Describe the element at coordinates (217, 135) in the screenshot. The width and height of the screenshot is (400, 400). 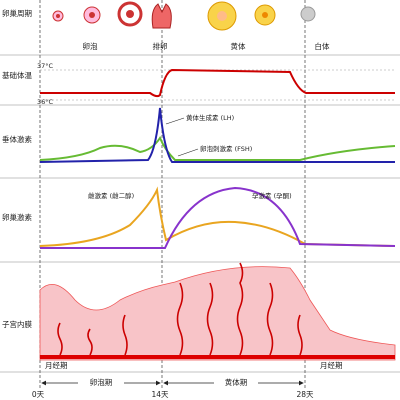
I see `lh-curve` at that location.